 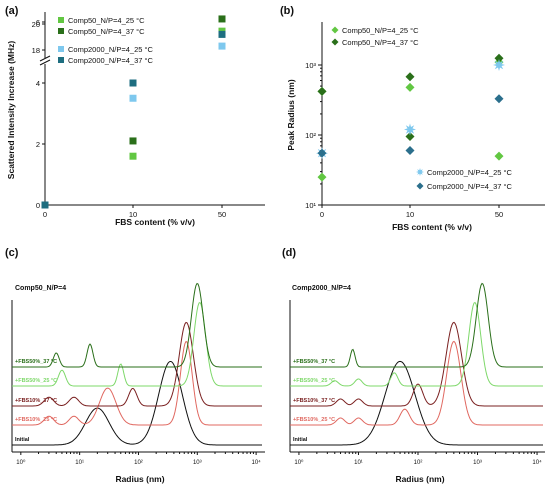 What do you see at coordinates (106, 20) in the screenshot?
I see `a-legend-label: Comp50_N/P=4_25 °C` at bounding box center [106, 20].